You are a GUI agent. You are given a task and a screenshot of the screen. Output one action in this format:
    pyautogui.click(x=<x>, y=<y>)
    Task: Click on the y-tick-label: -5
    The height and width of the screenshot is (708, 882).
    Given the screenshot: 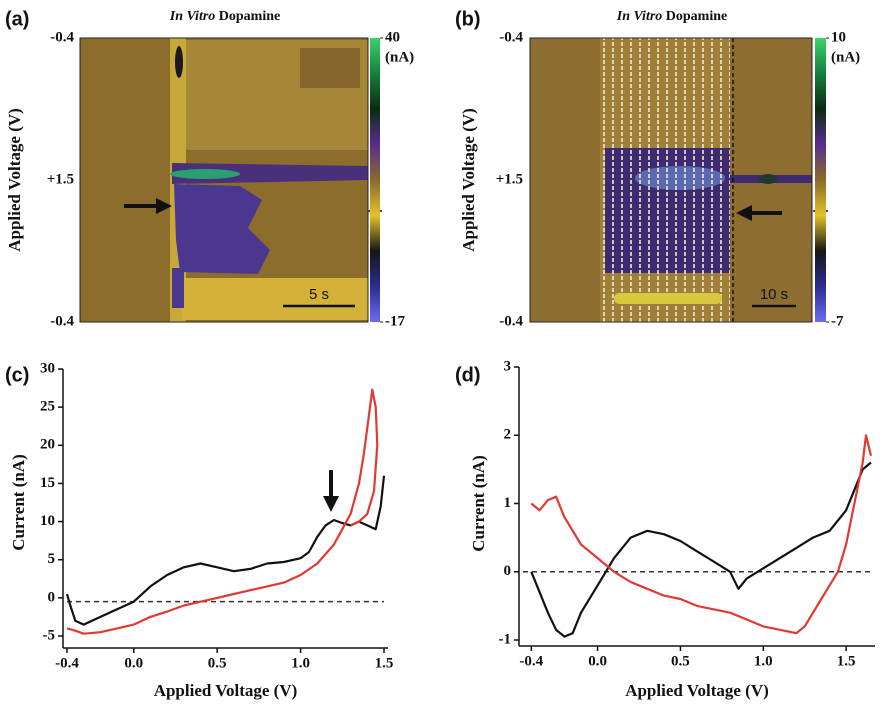 What is the action you would take?
    pyautogui.click(x=49, y=635)
    